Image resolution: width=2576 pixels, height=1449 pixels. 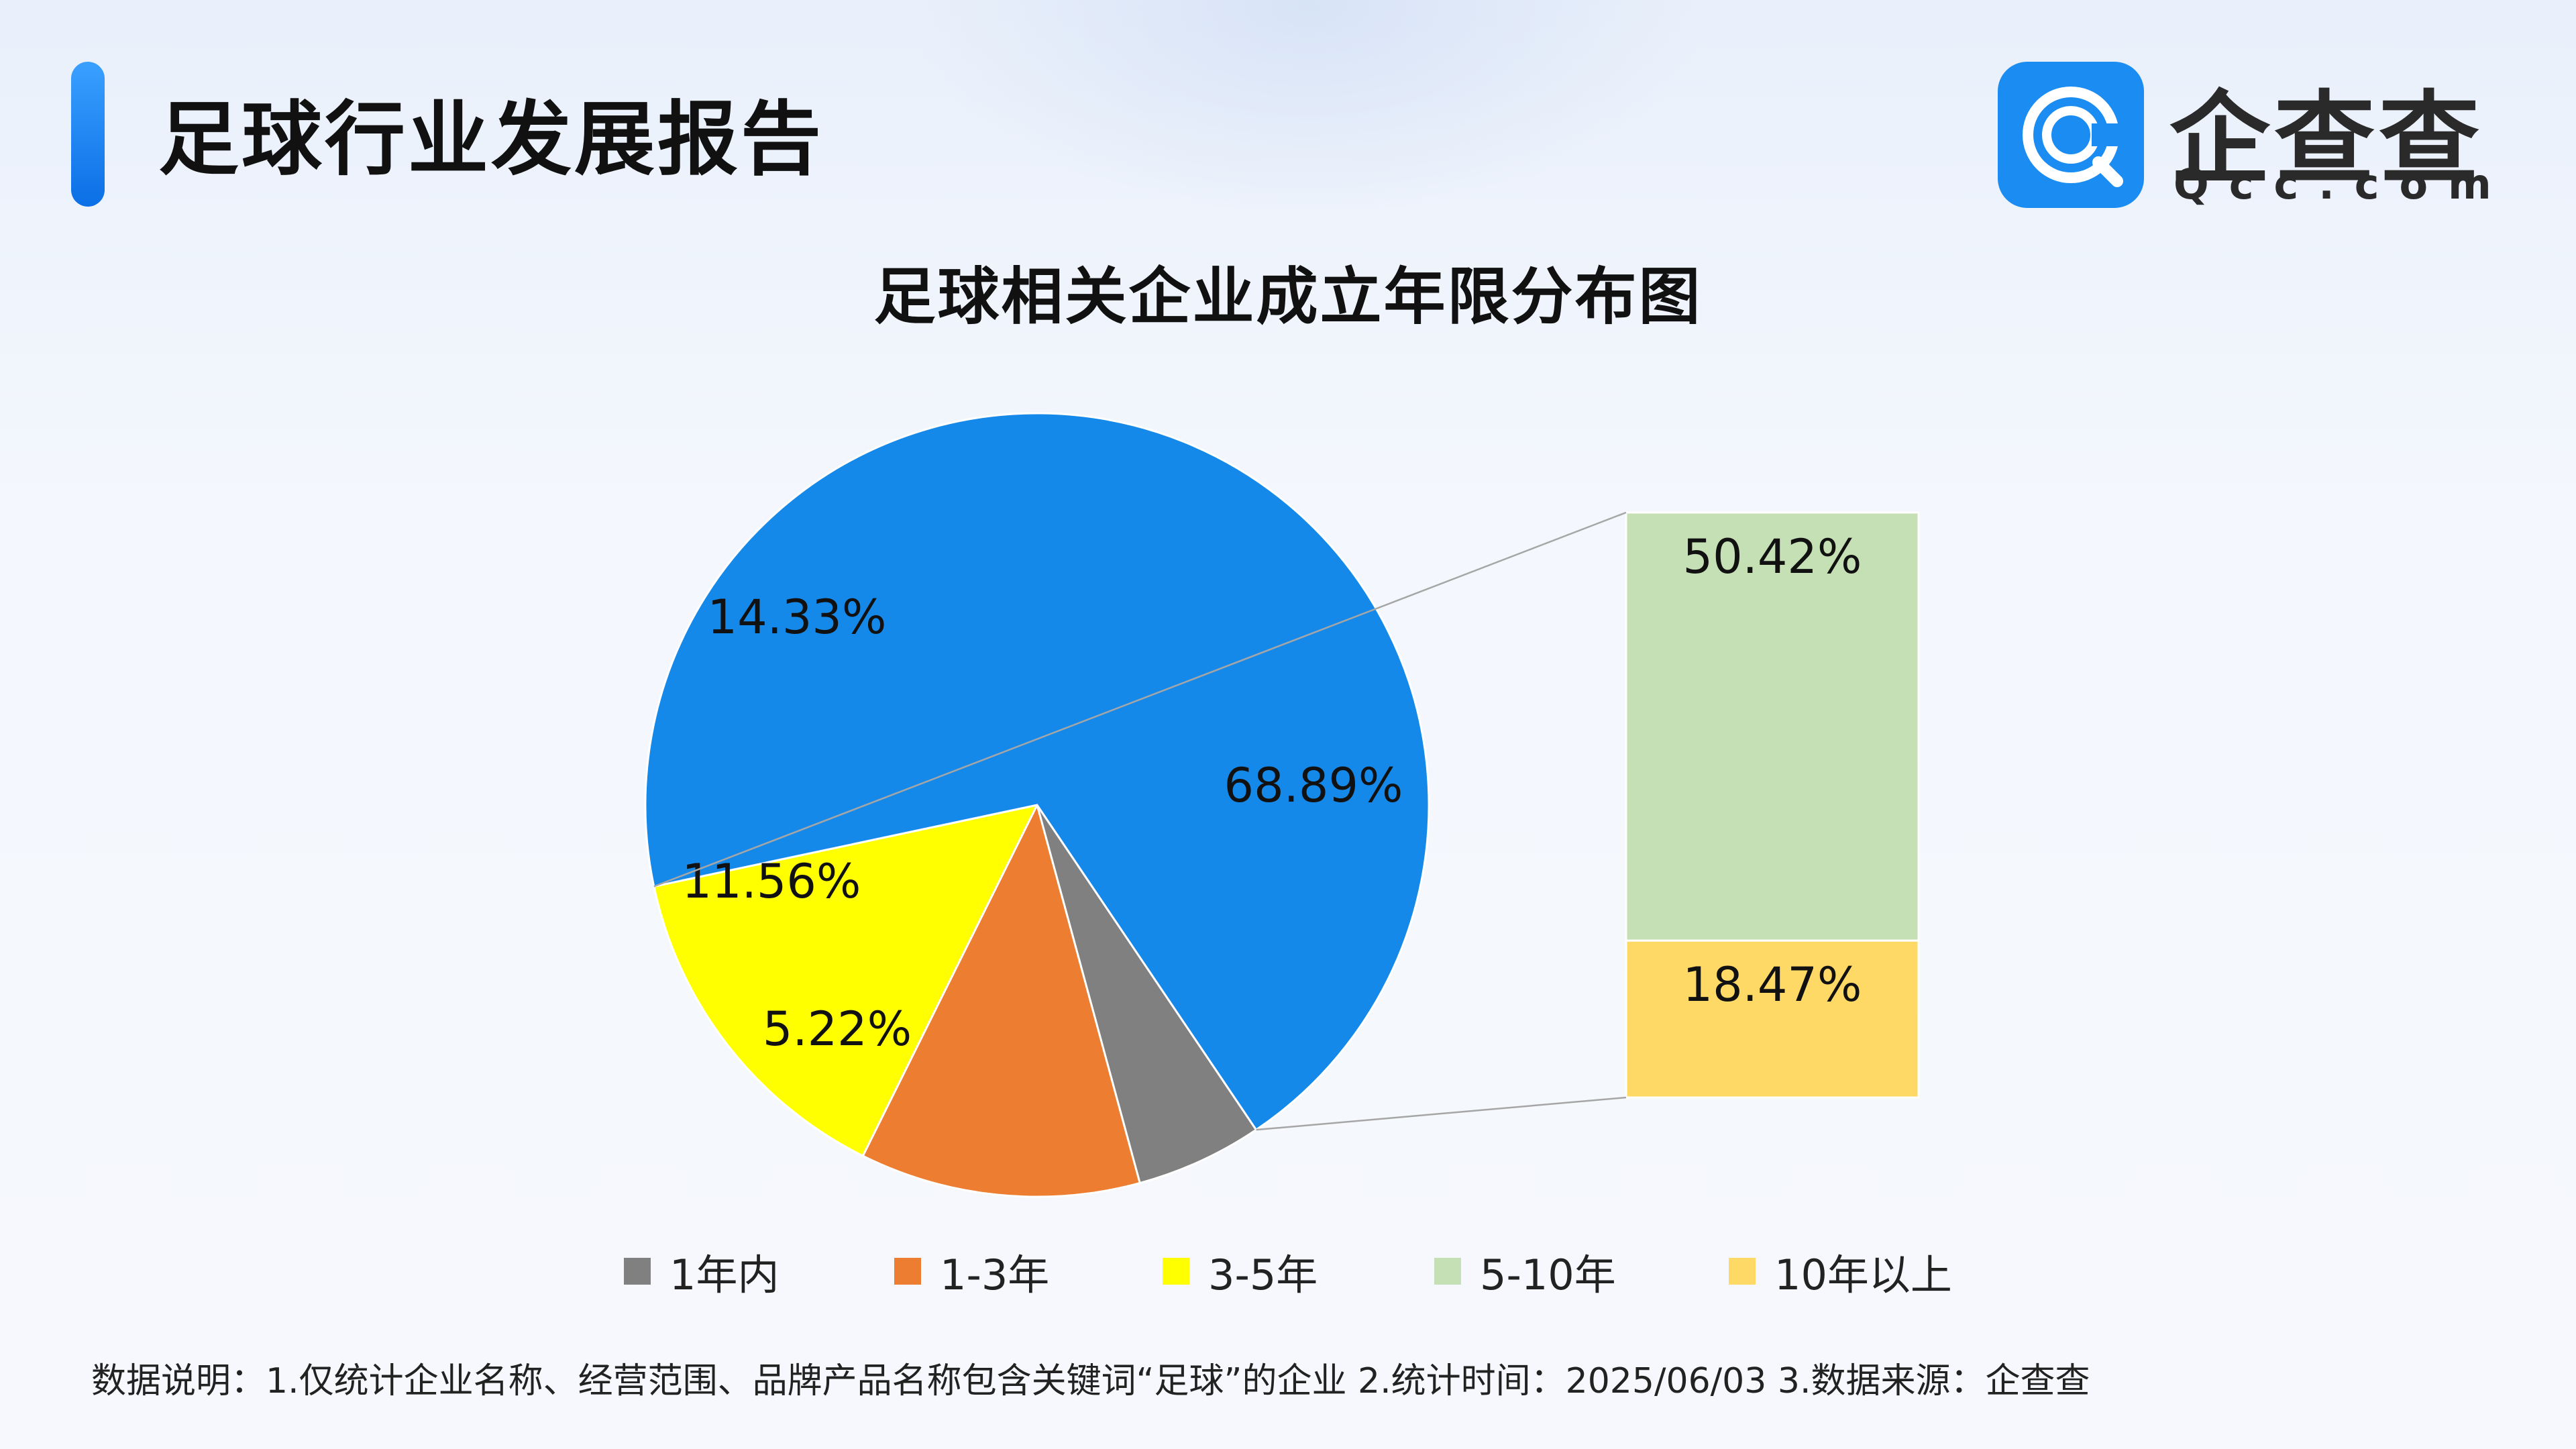 What do you see at coordinates (995, 1274) in the screenshot?
I see `legend-label: 1-3年` at bounding box center [995, 1274].